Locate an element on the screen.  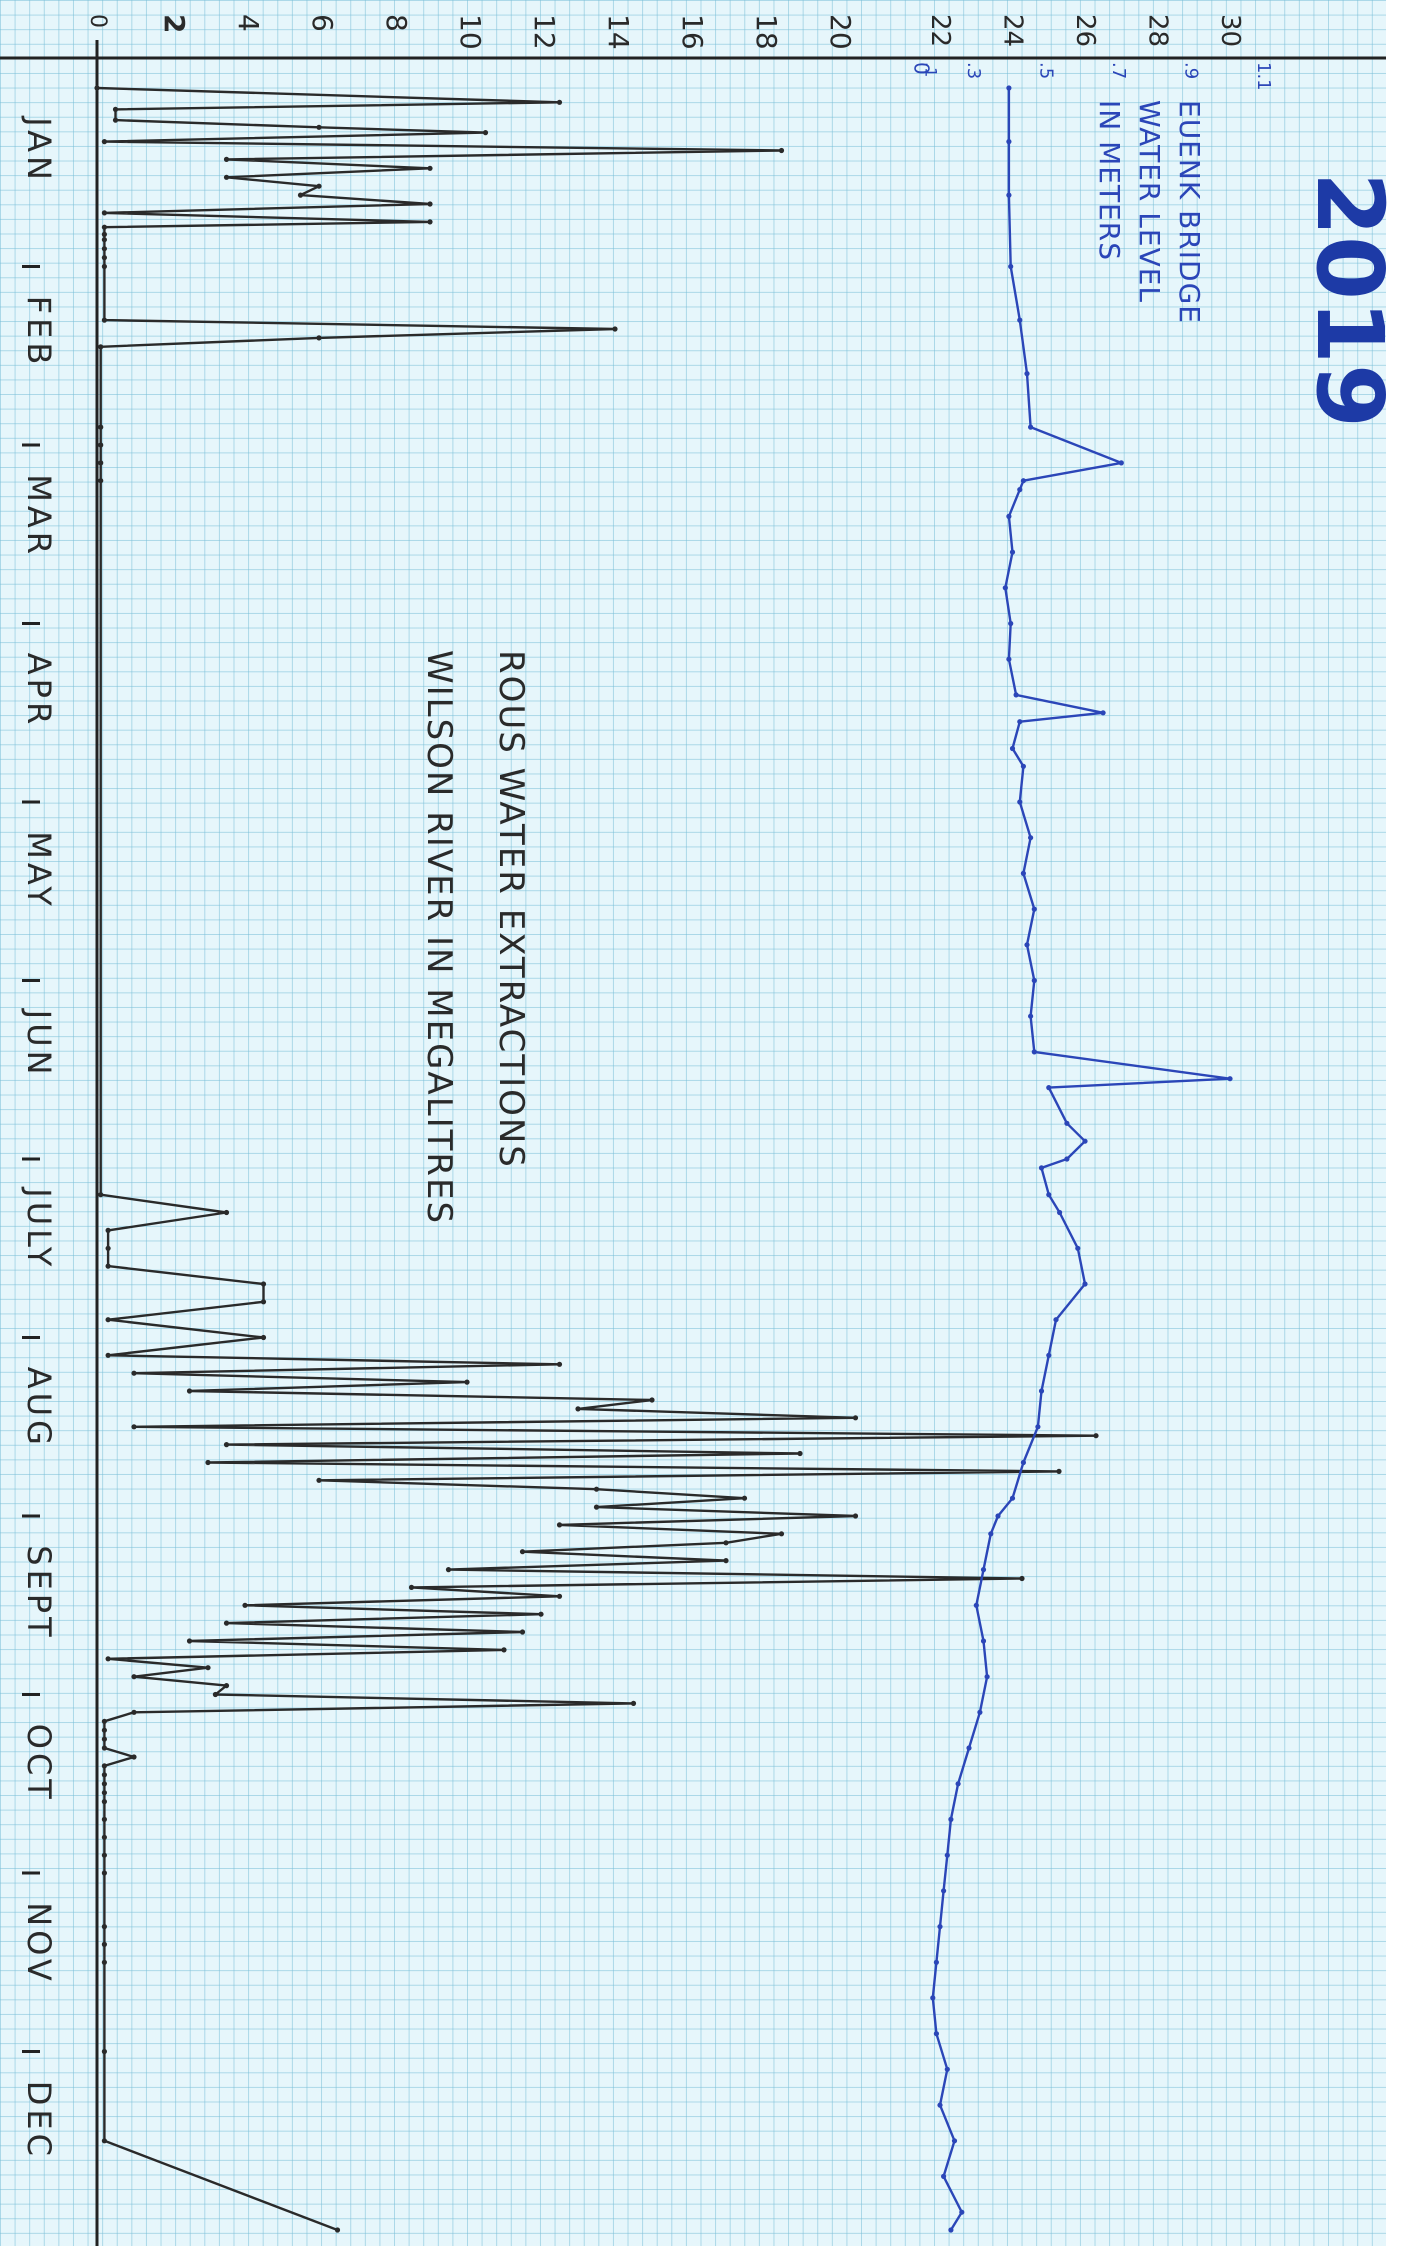
level-zero: 0 is located at coordinates (922, 68).